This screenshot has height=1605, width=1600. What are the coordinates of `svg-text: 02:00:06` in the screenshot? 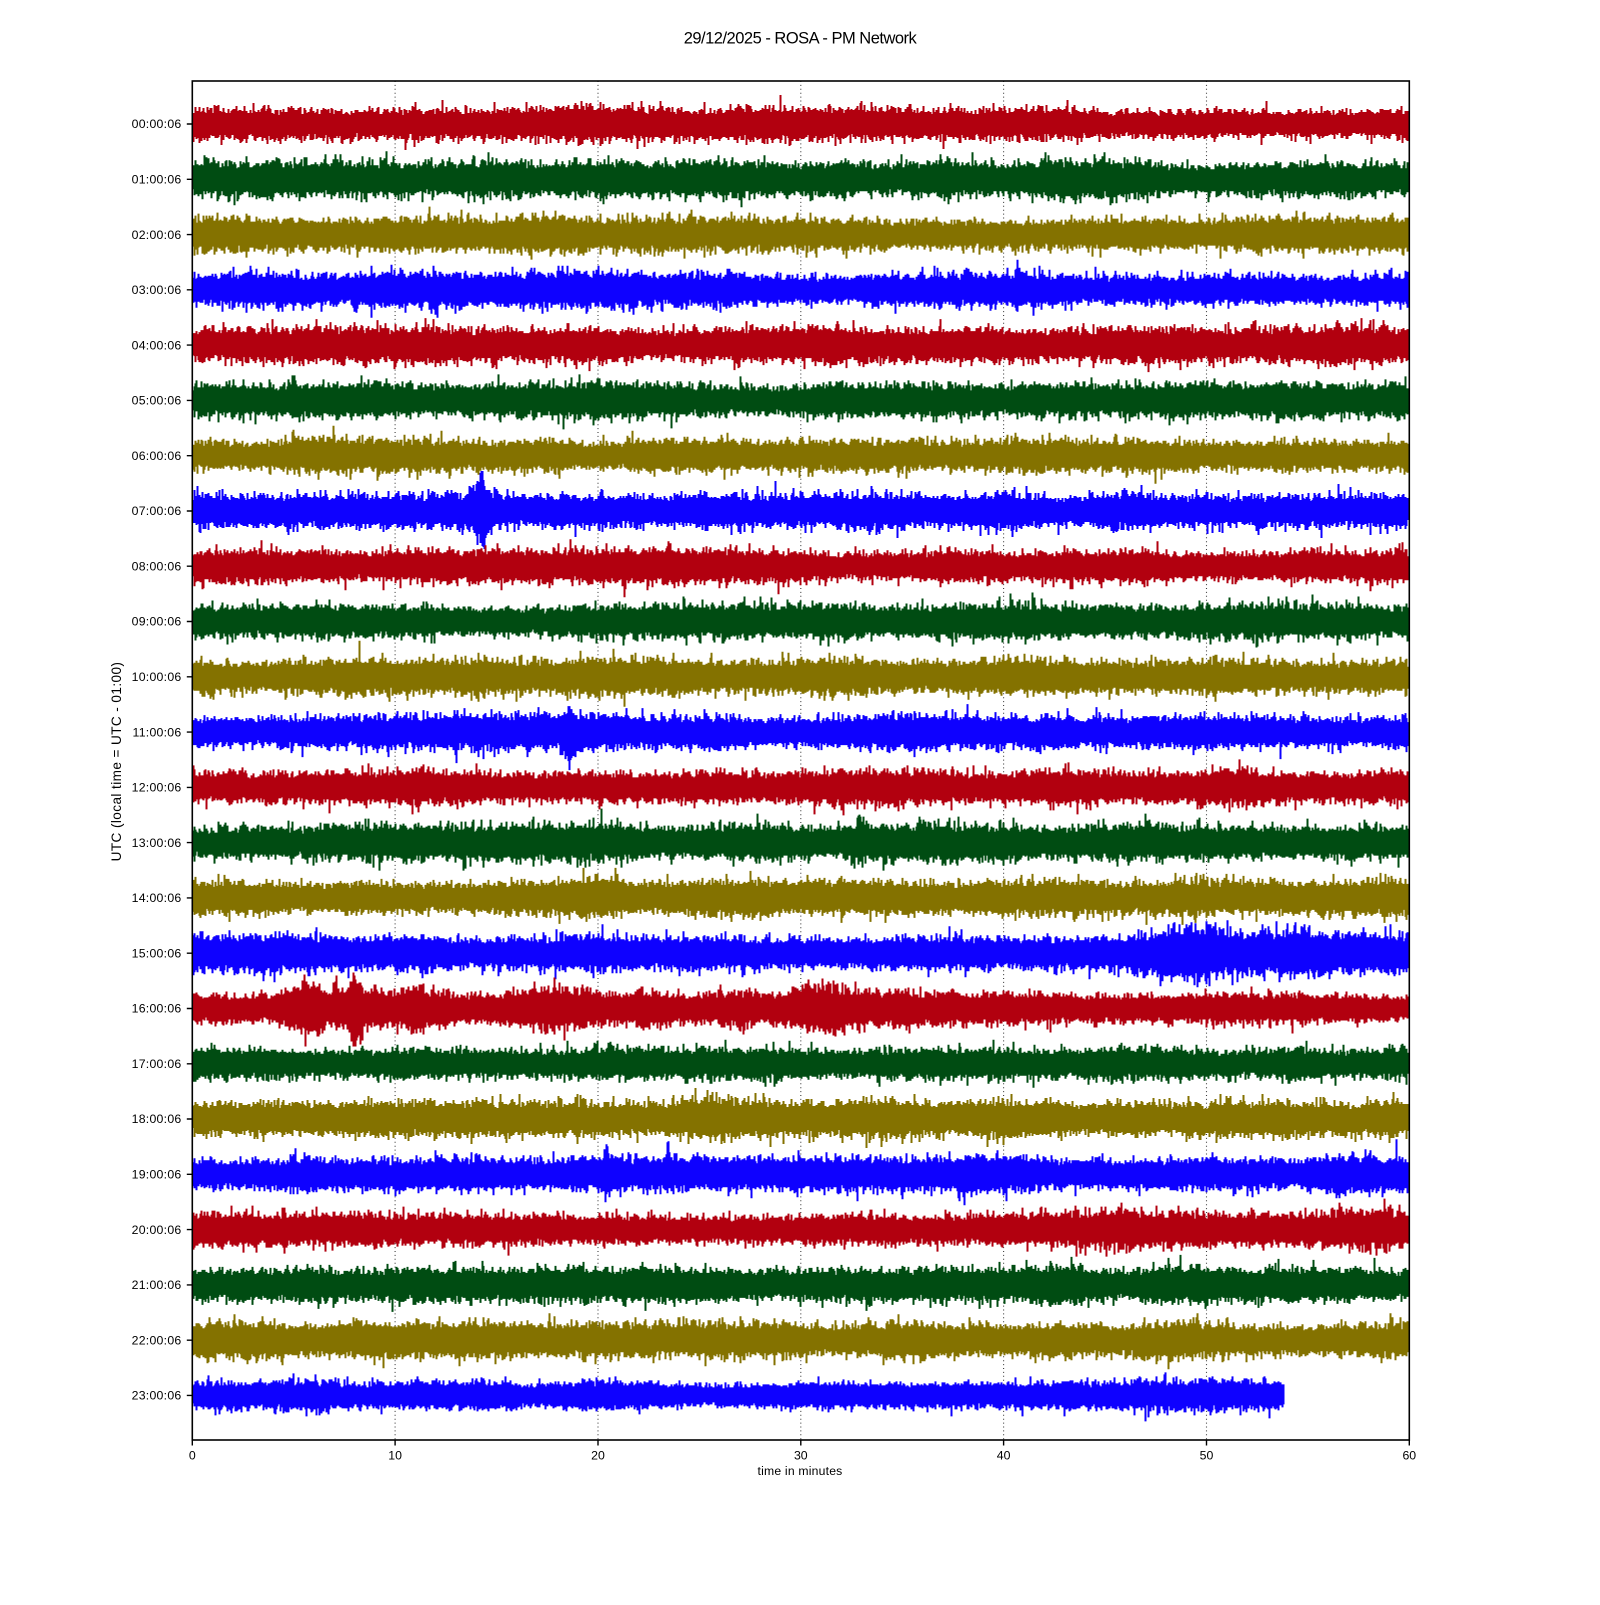 It's located at (157, 235).